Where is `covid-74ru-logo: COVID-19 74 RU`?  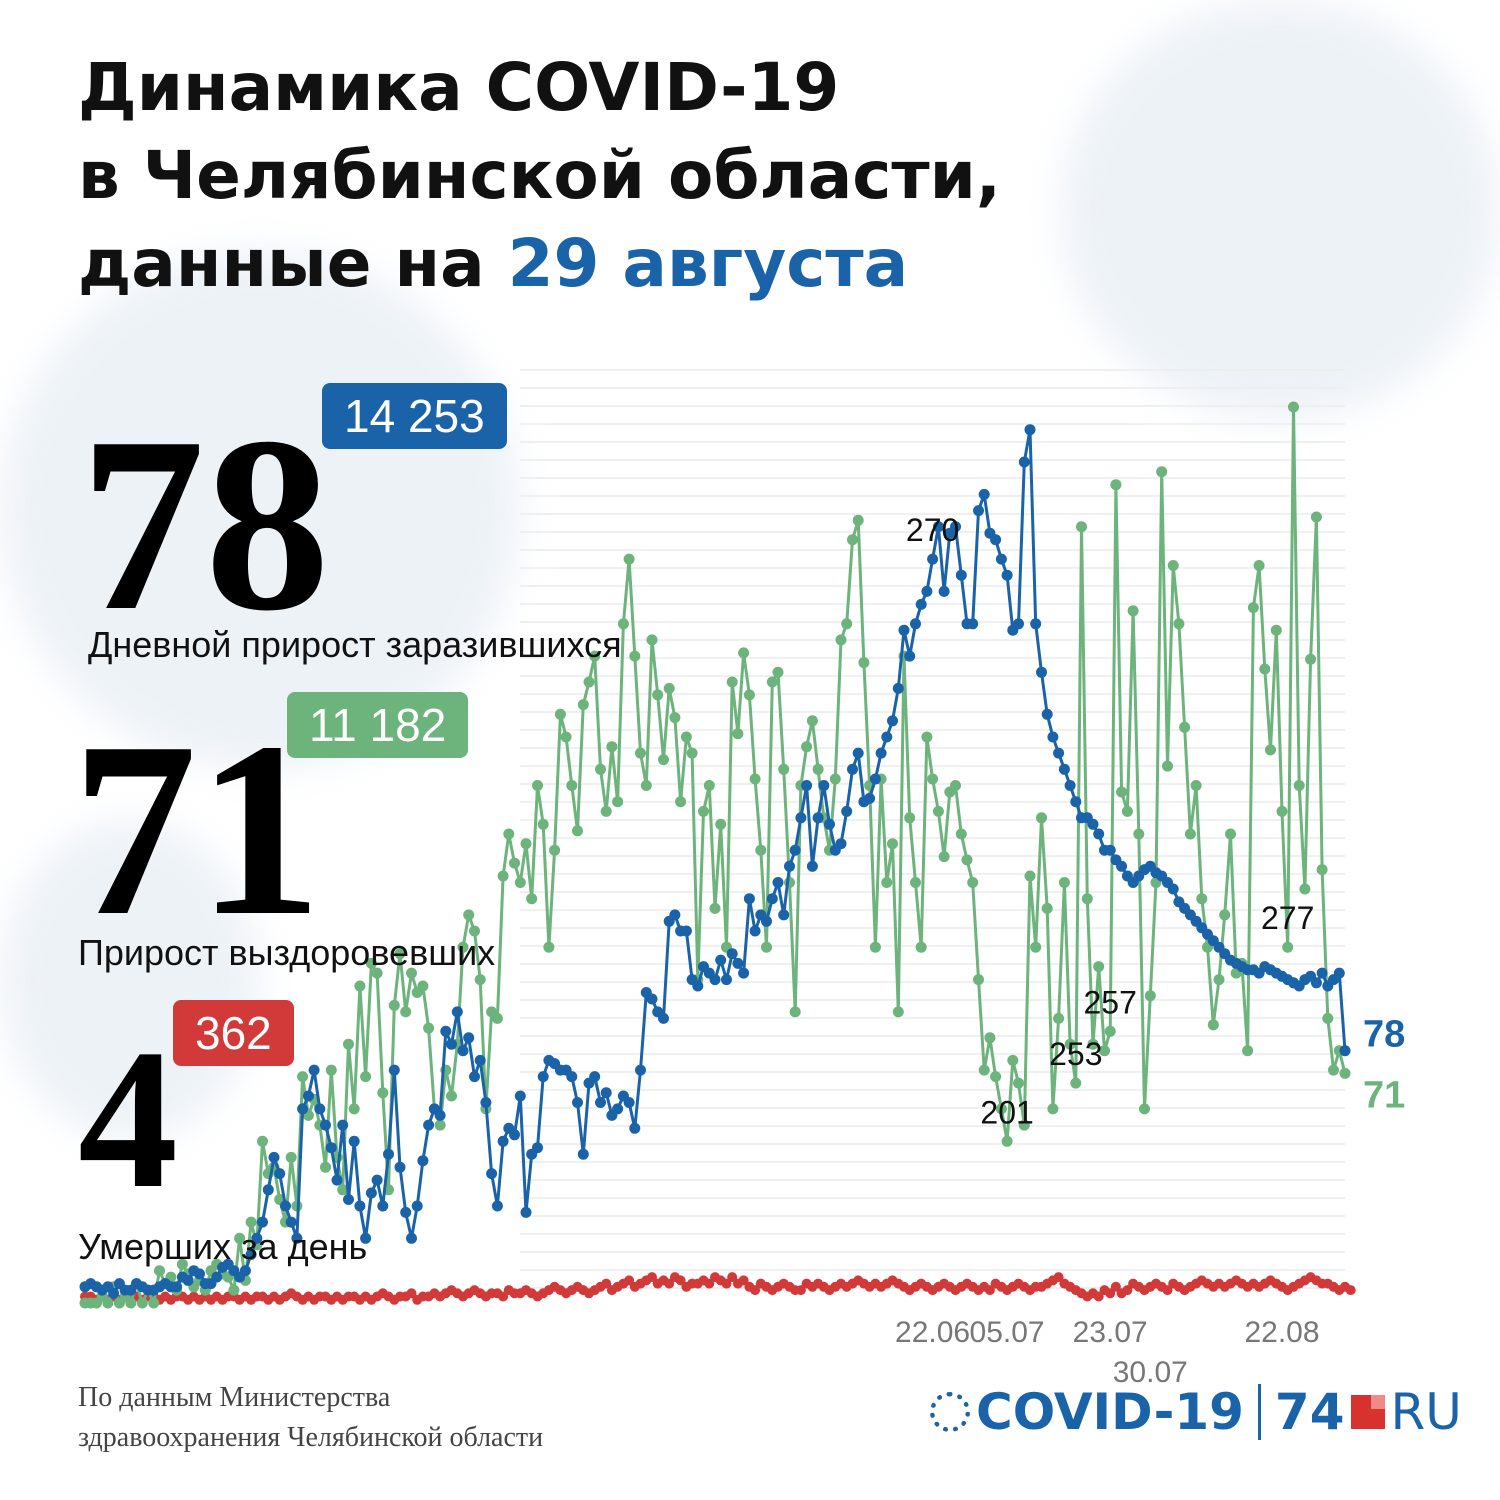
covid-74ru-logo: COVID-19 74 RU is located at coordinates (1196, 1412).